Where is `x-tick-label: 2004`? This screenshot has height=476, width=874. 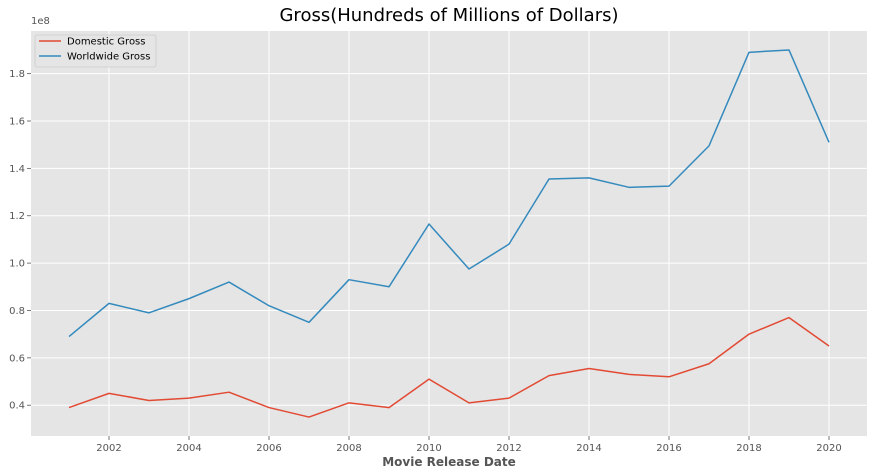
x-tick-label: 2004 is located at coordinates (188, 448).